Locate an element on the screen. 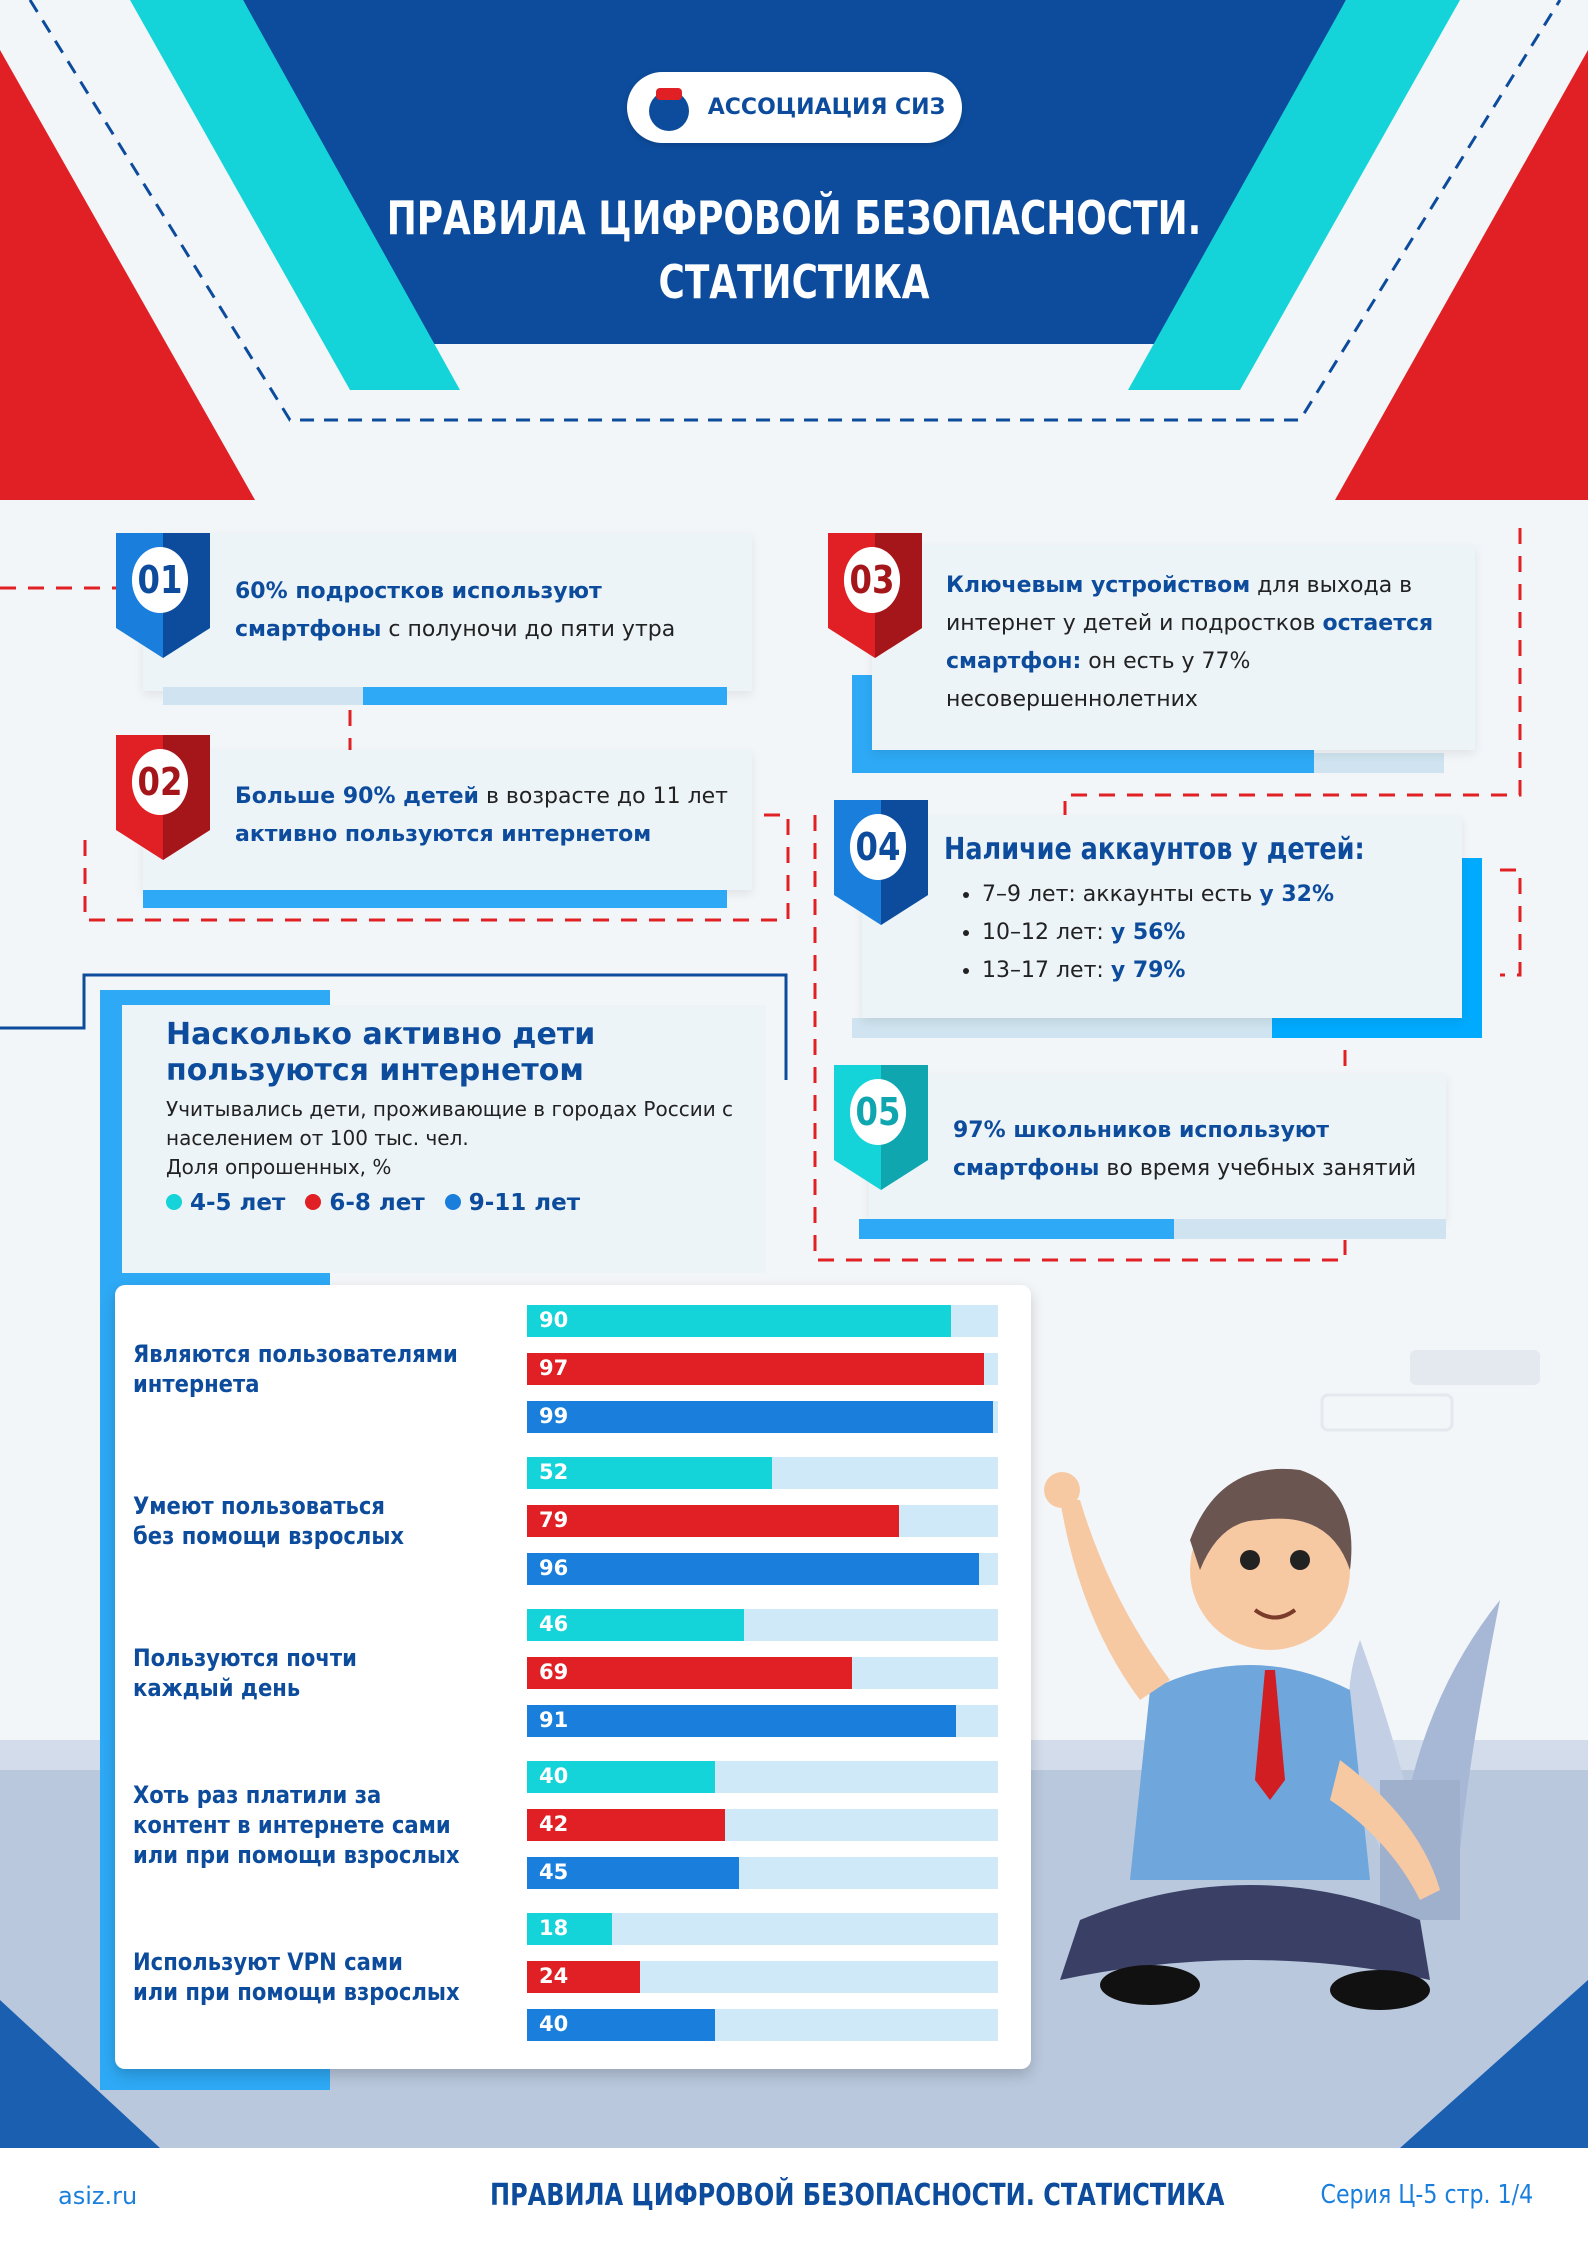 The width and height of the screenshot is (1588, 2246). category-label-line: каждый день is located at coordinates (217, 1688).